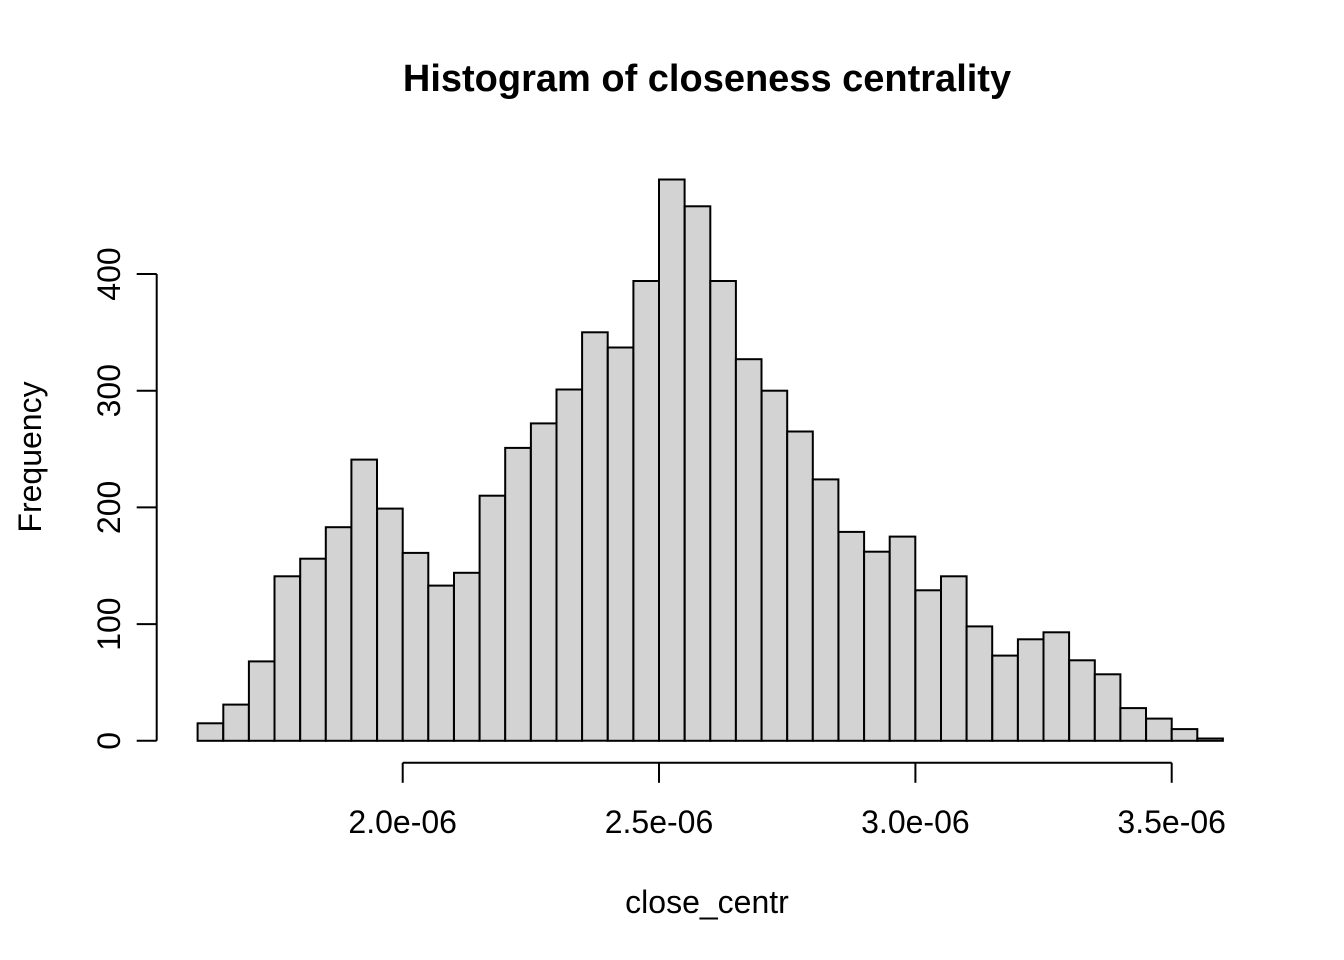 Image resolution: width=1344 pixels, height=960 pixels. I want to click on y-tick-label: 300, so click(109, 390).